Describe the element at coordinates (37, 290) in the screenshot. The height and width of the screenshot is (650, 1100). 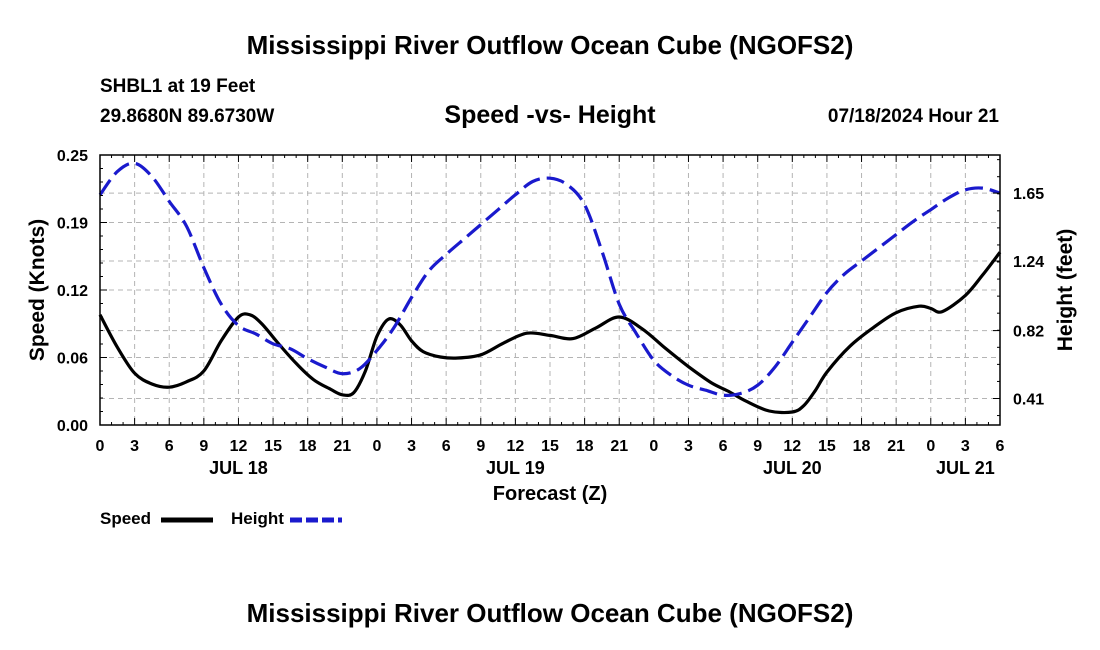
I see `y-axis-title-left: Speed (Knots)` at that location.